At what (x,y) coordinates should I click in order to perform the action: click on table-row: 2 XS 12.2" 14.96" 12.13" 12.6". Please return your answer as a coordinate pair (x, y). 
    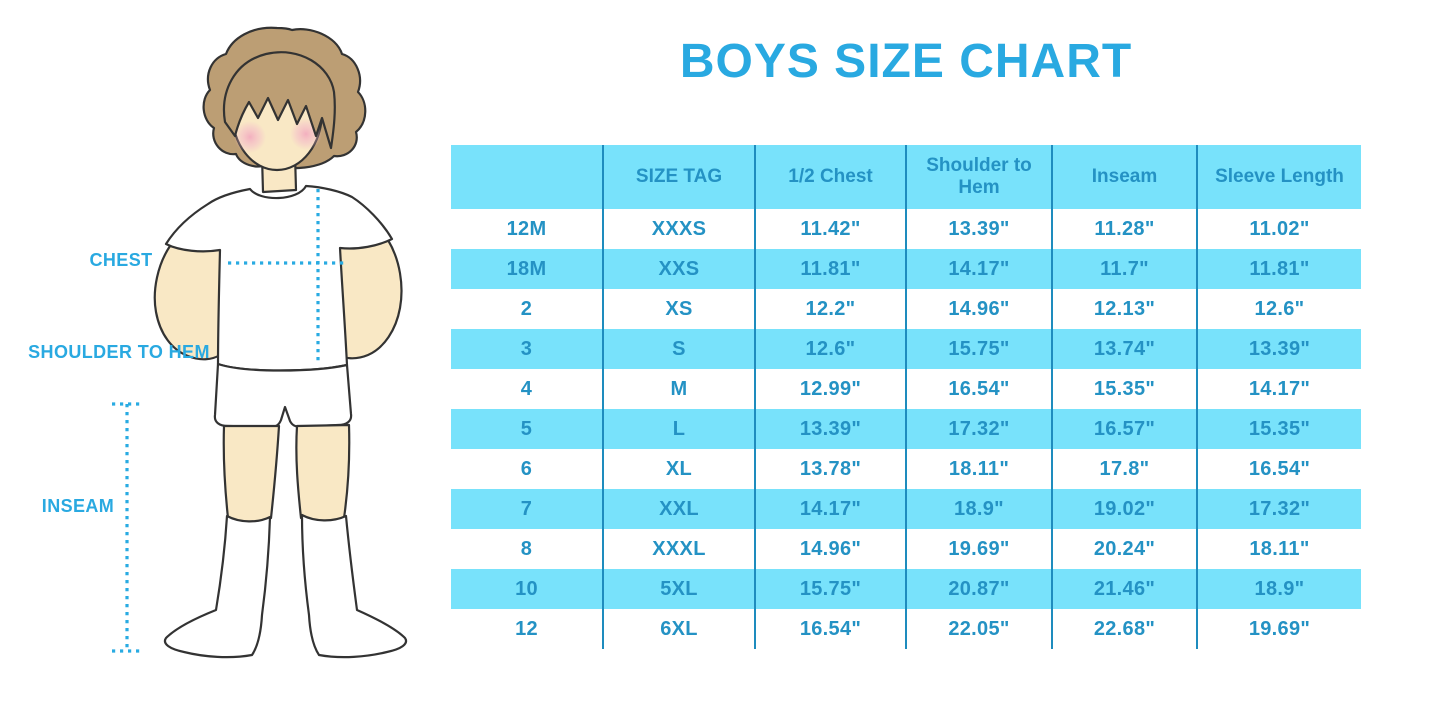
    Looking at the image, I should click on (906, 309).